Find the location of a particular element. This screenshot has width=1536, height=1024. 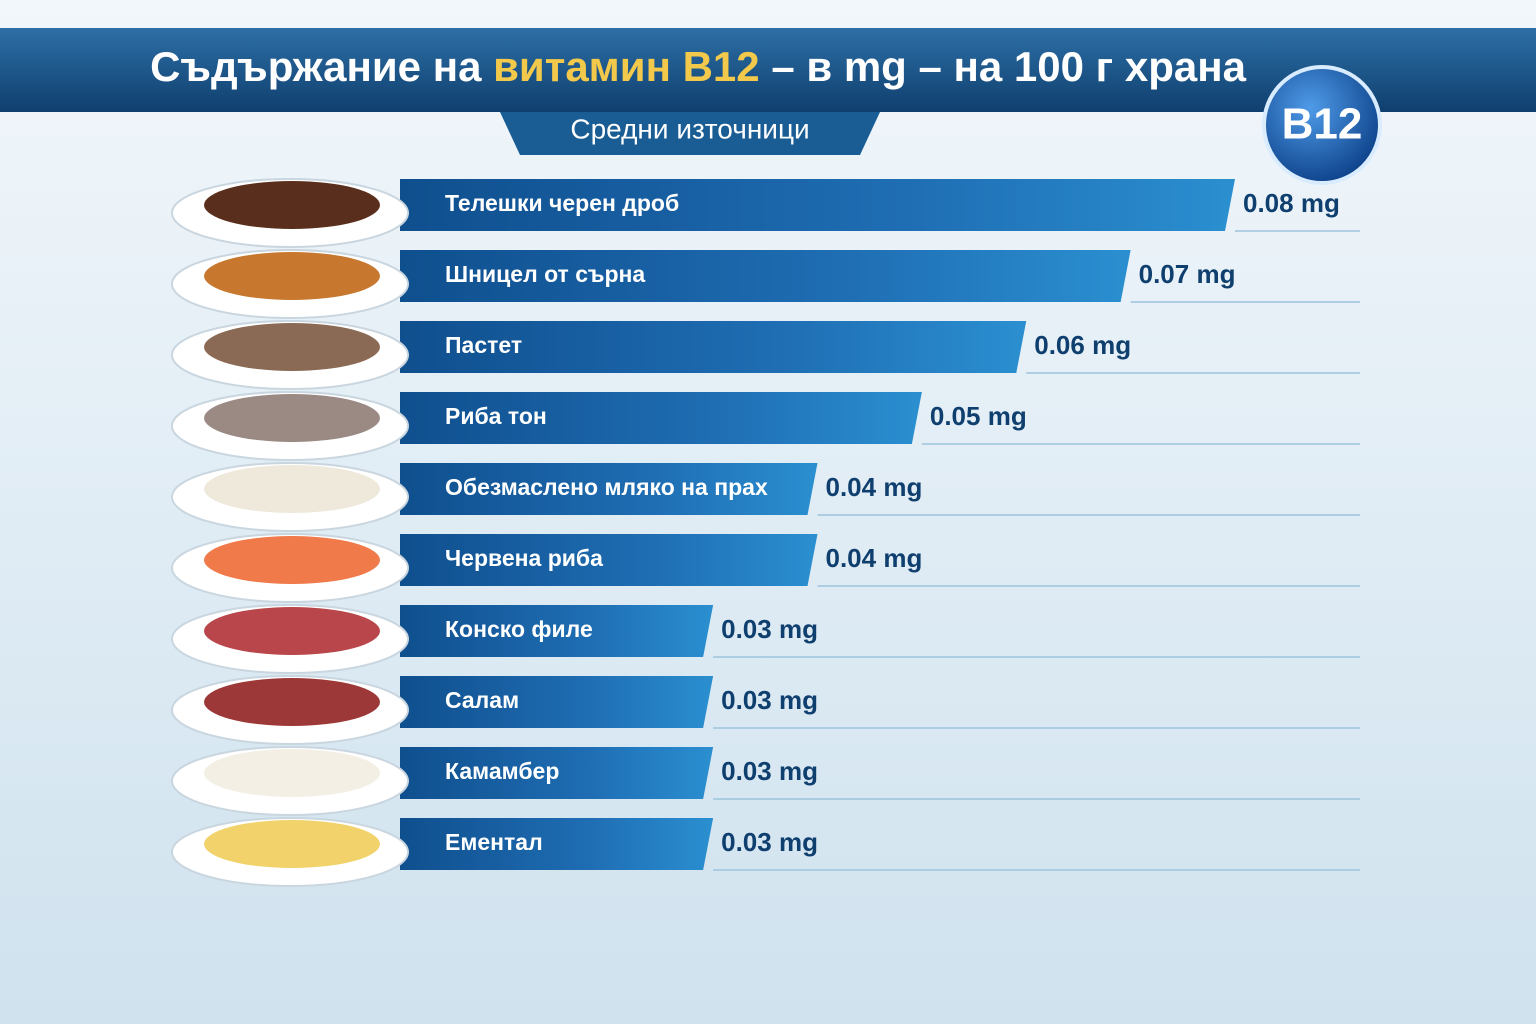

category-label: Ементал is located at coordinates (494, 842).